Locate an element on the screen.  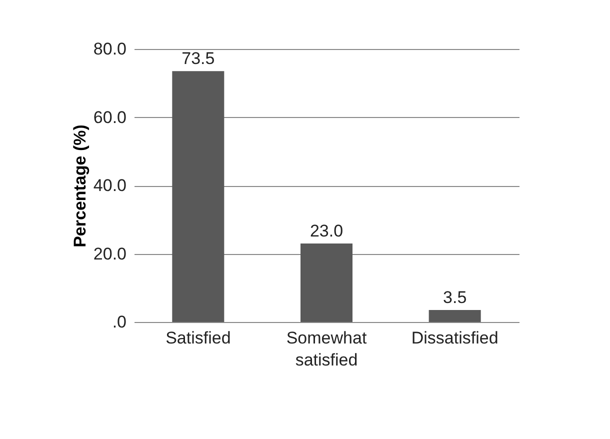
y-tick-label: 40.0 is located at coordinates (109, 185).